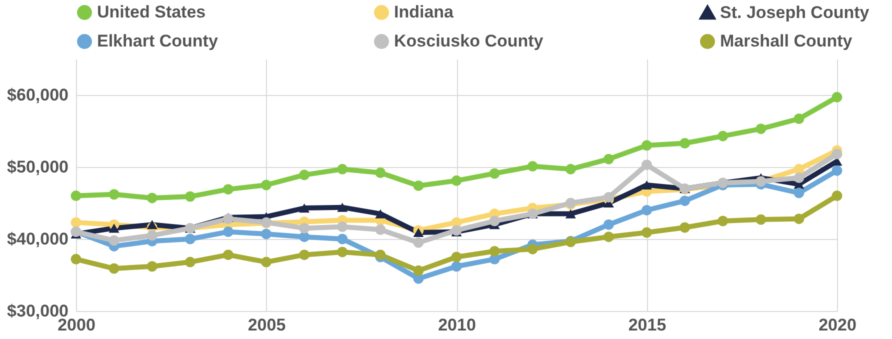  Describe the element at coordinates (267, 325) in the screenshot. I see `x-tick-label: 2005` at that location.